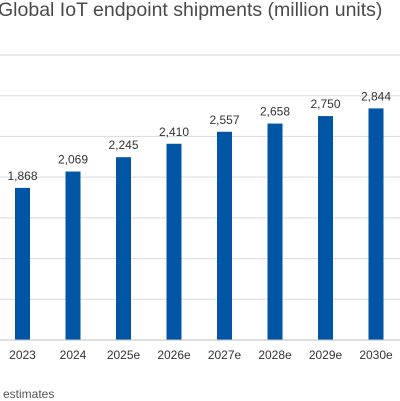 The height and width of the screenshot is (401, 400). I want to click on x-tick-label: 2023, so click(22, 355).